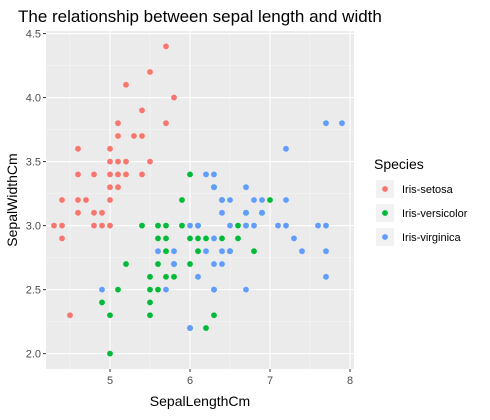 Image resolution: width=490 pixels, height=420 pixels. What do you see at coordinates (33, 291) in the screenshot?
I see `y-tick-label: 2.5` at bounding box center [33, 291].